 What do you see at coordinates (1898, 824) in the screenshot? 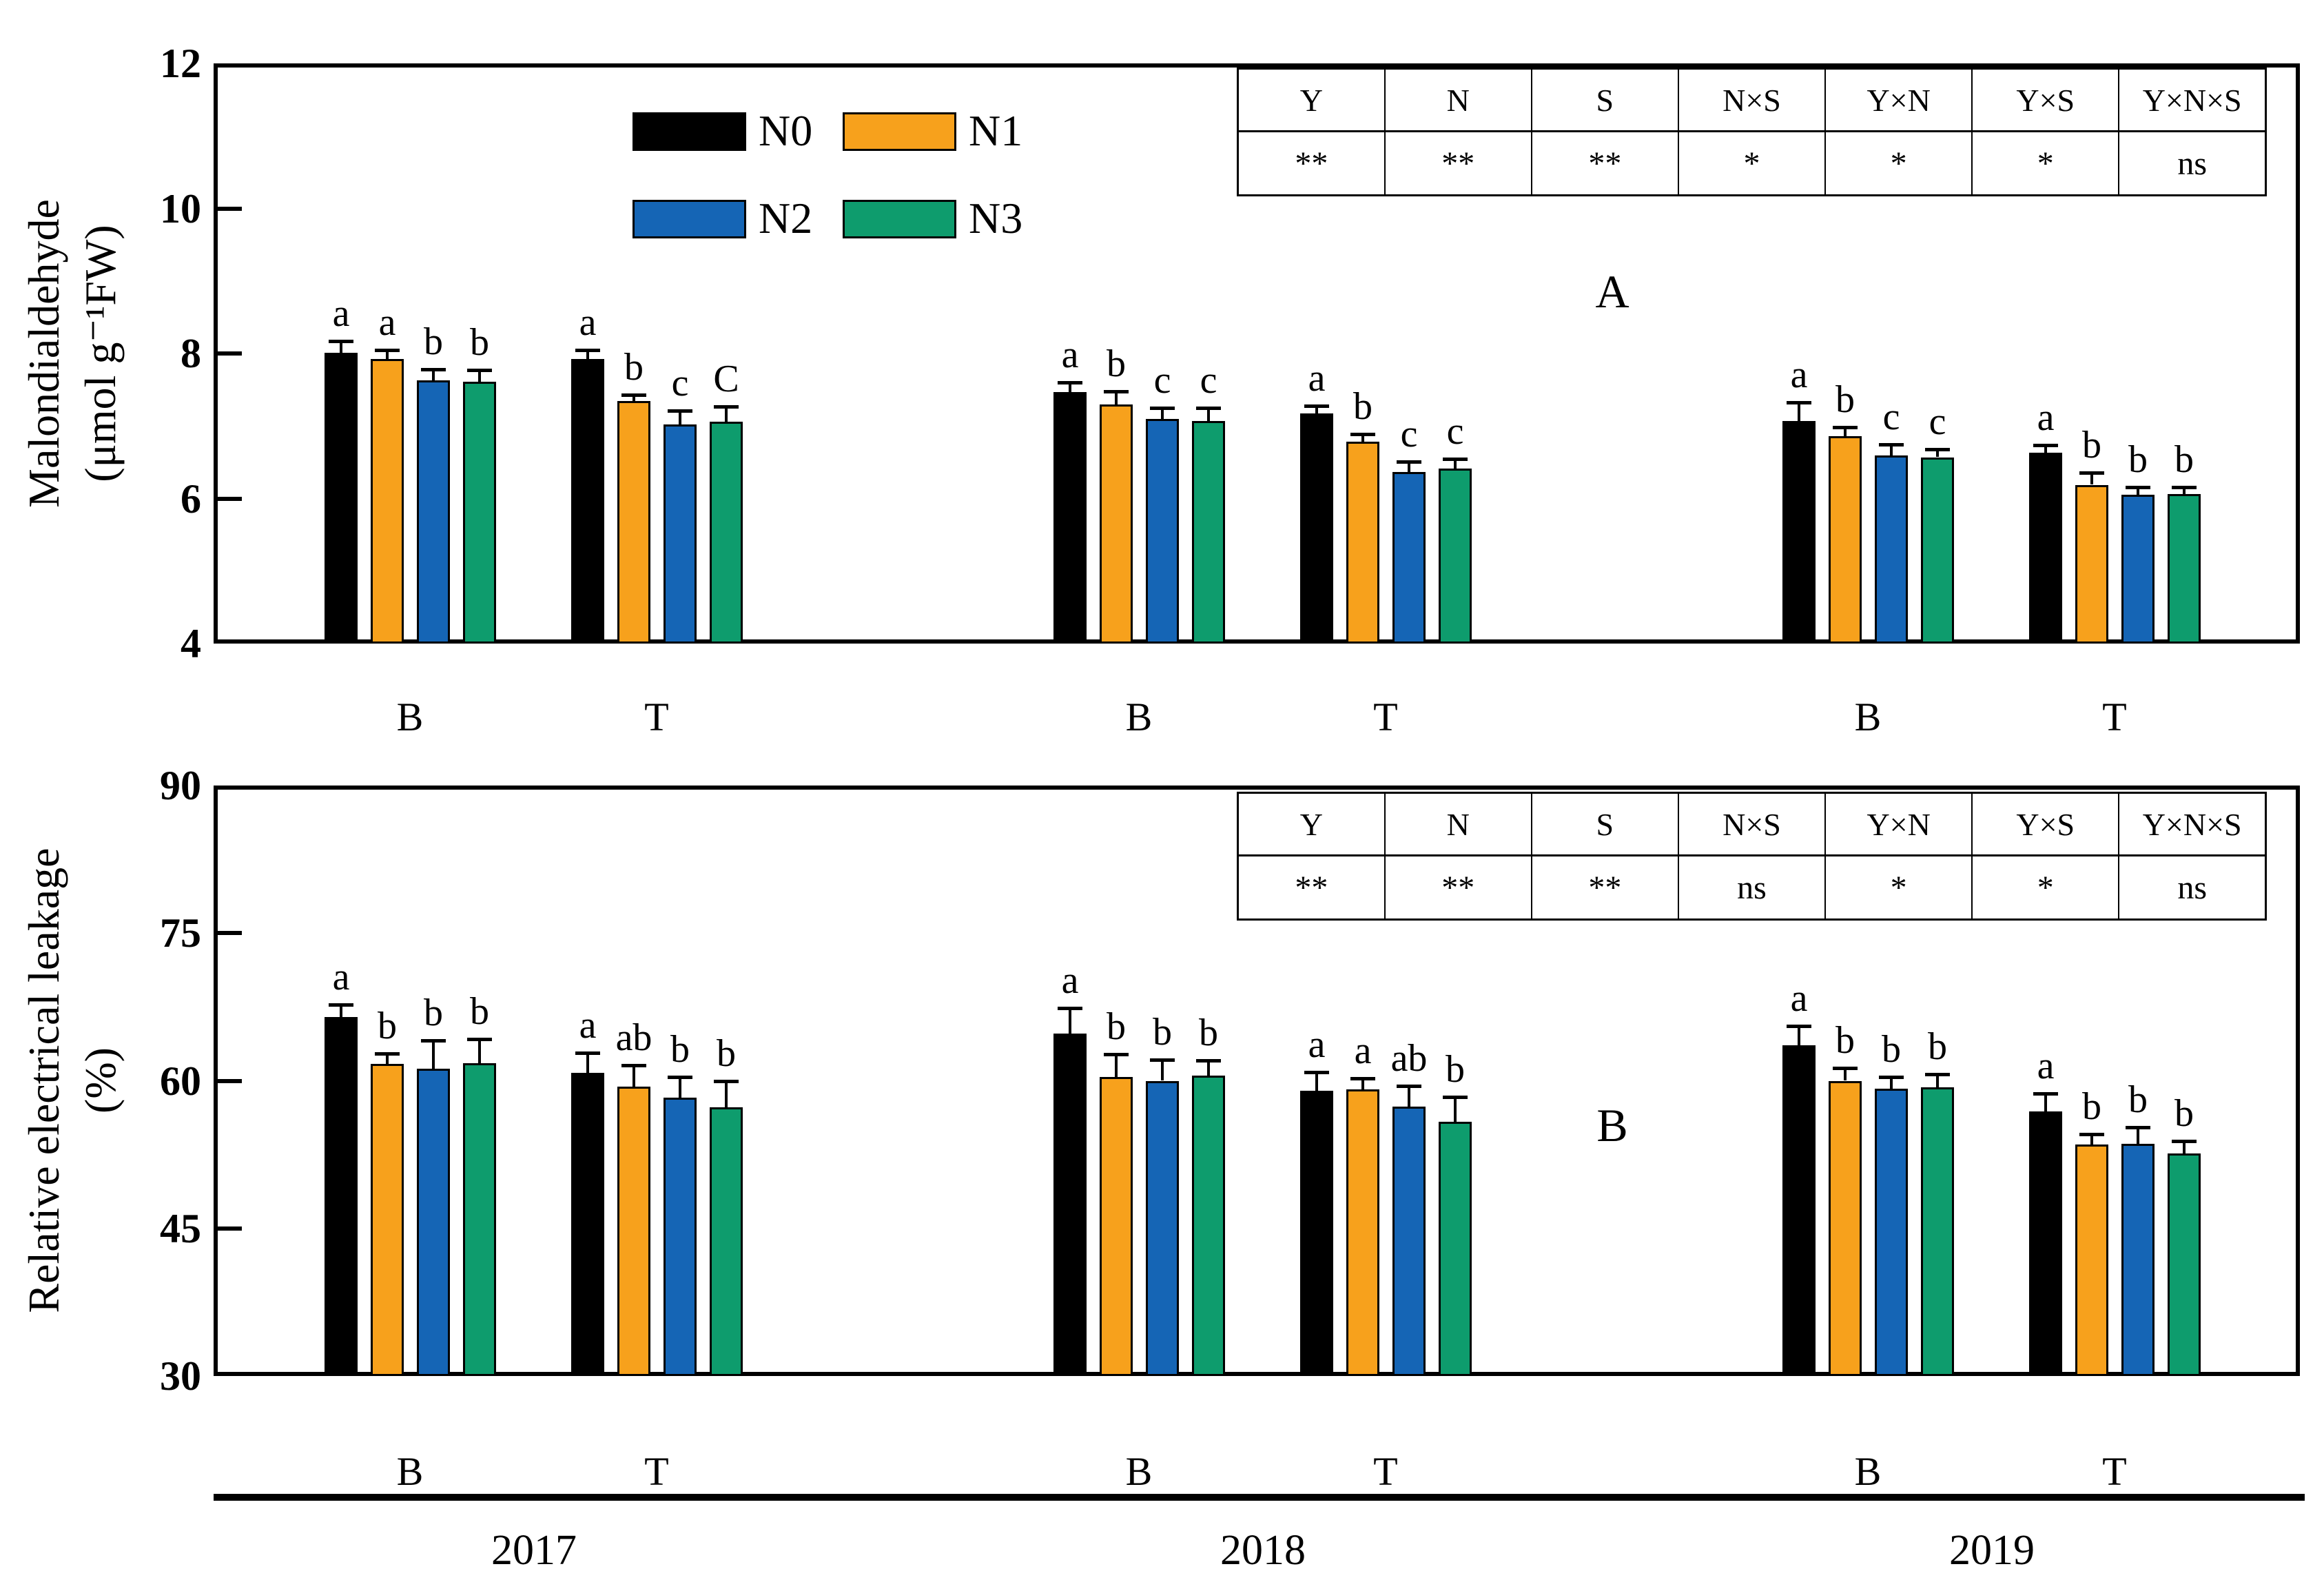
I see `sig-table-header-cell: Y×N` at bounding box center [1898, 824].